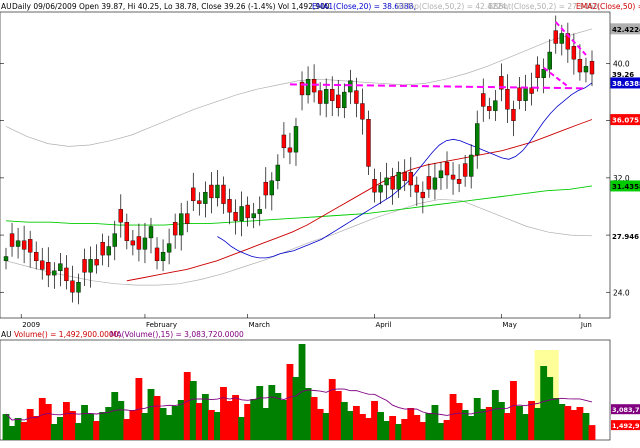 The height and width of the screenshot is (448, 640). What do you see at coordinates (6, 6) in the screenshot?
I see `symbol-label: AU` at bounding box center [6, 6].